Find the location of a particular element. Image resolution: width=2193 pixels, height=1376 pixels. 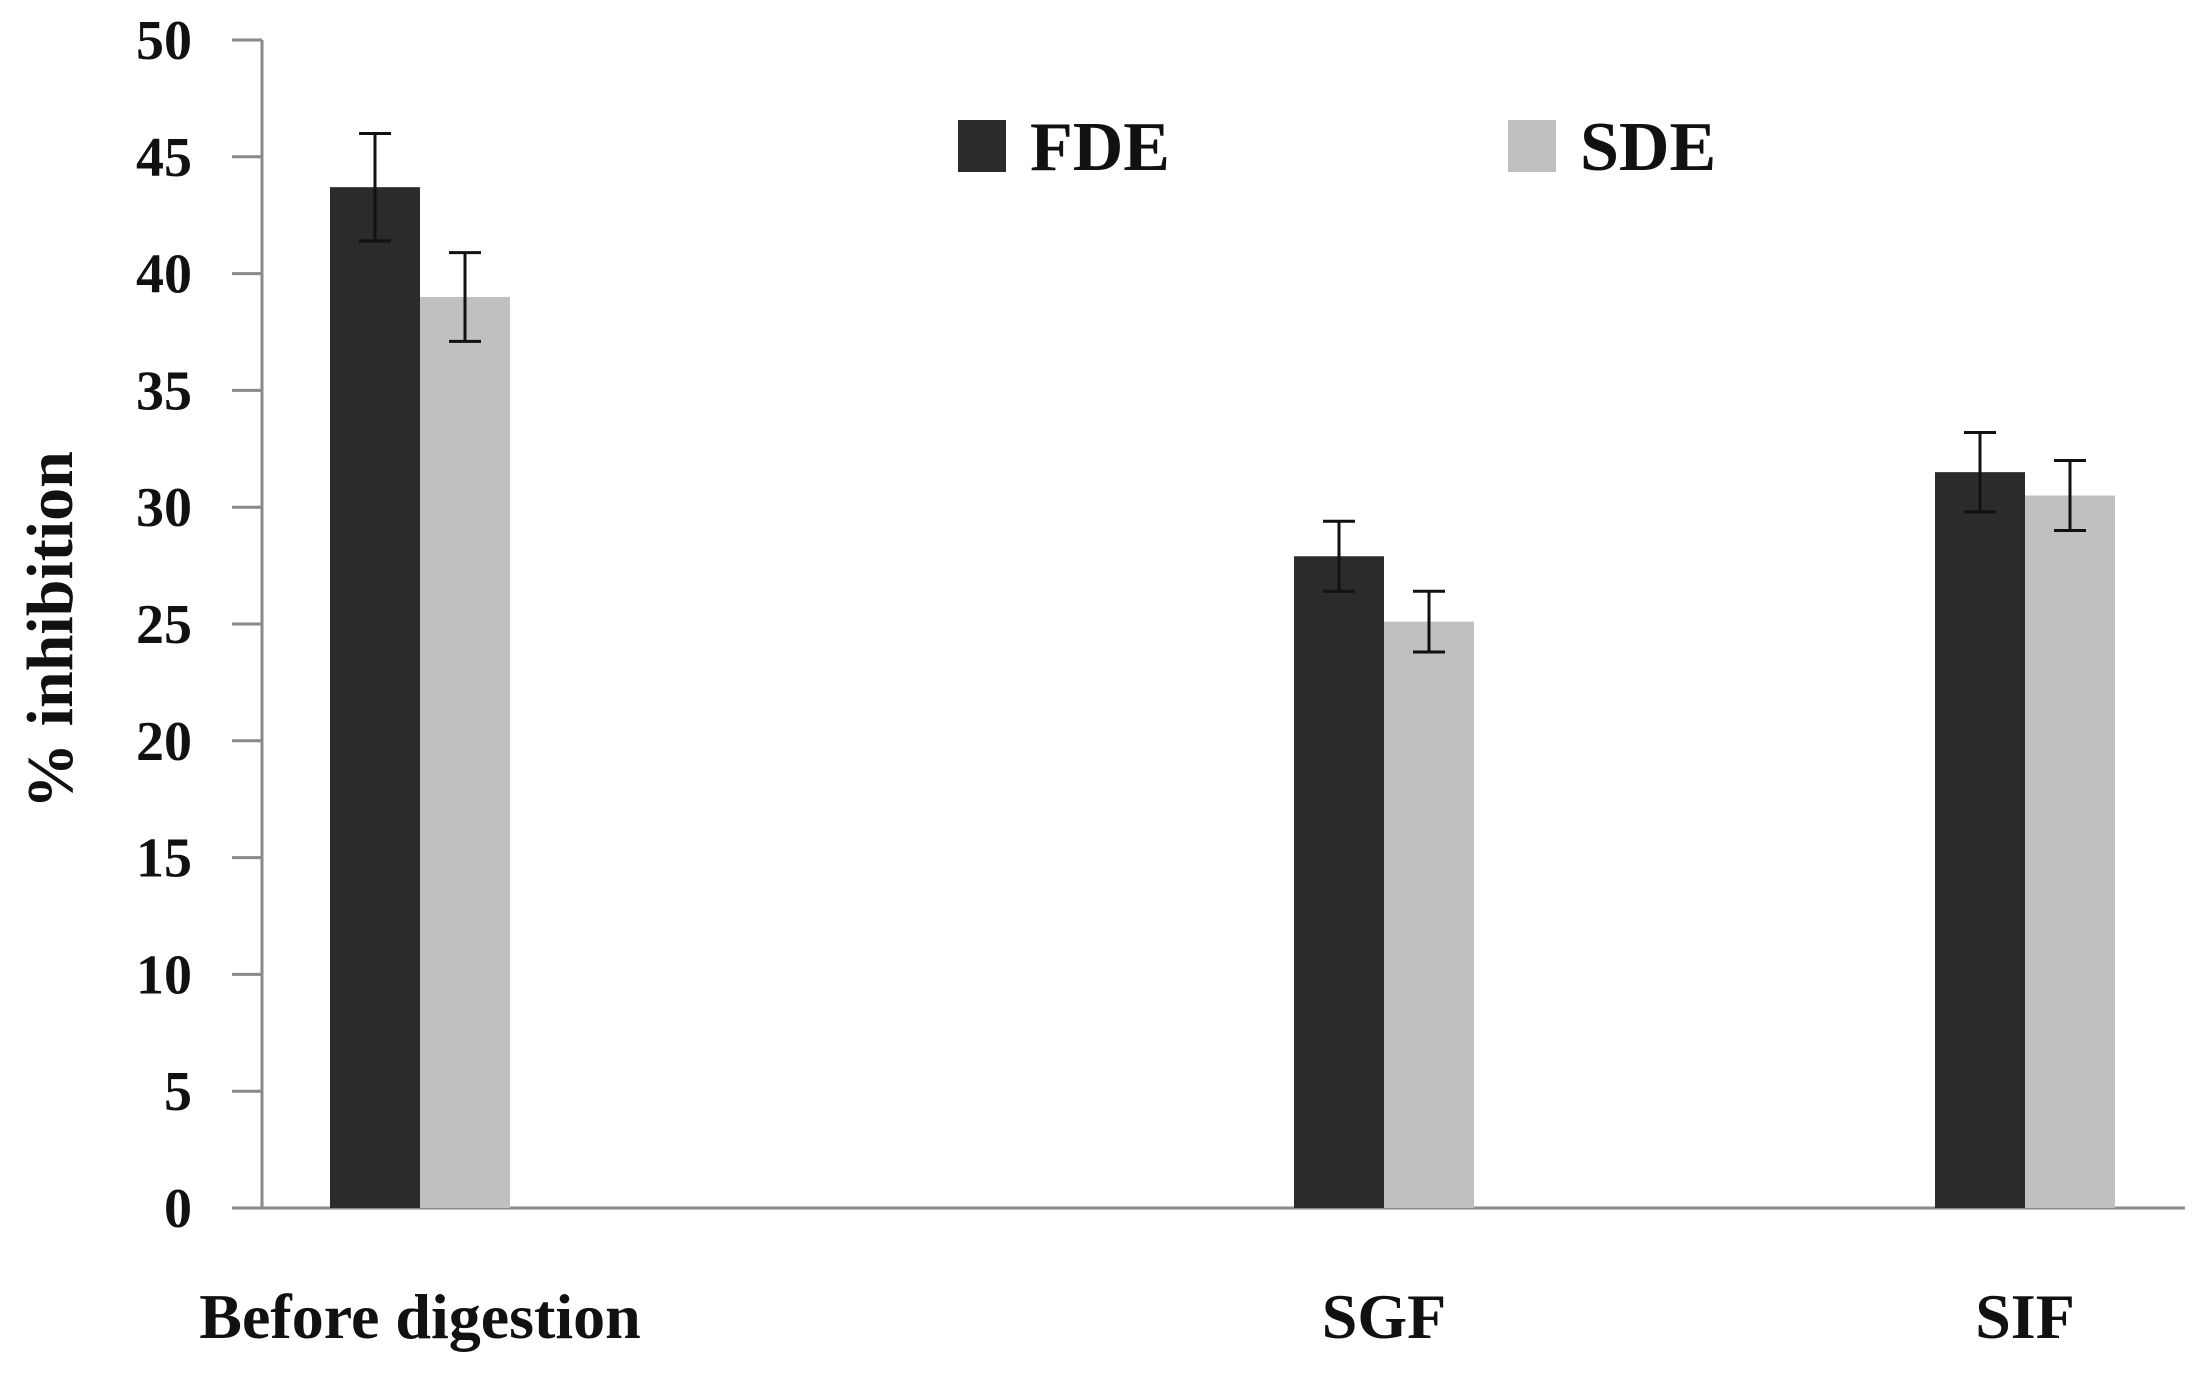

legend-label: SDE is located at coordinates (1648, 147).